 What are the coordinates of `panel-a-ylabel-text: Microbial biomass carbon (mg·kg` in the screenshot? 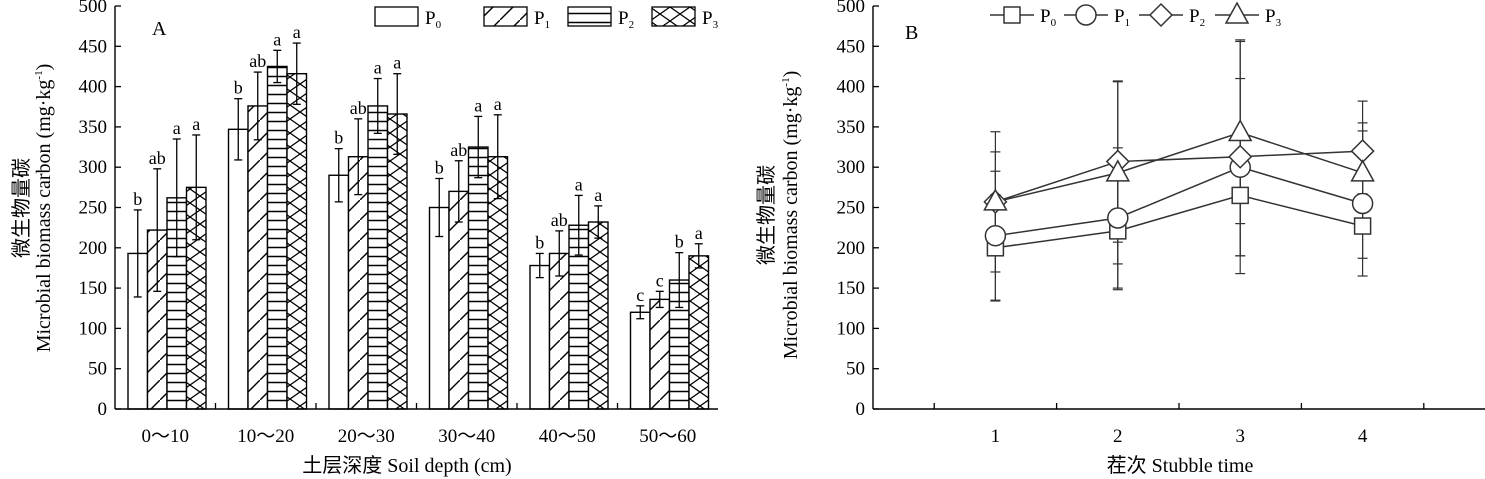 It's located at (44, 216).